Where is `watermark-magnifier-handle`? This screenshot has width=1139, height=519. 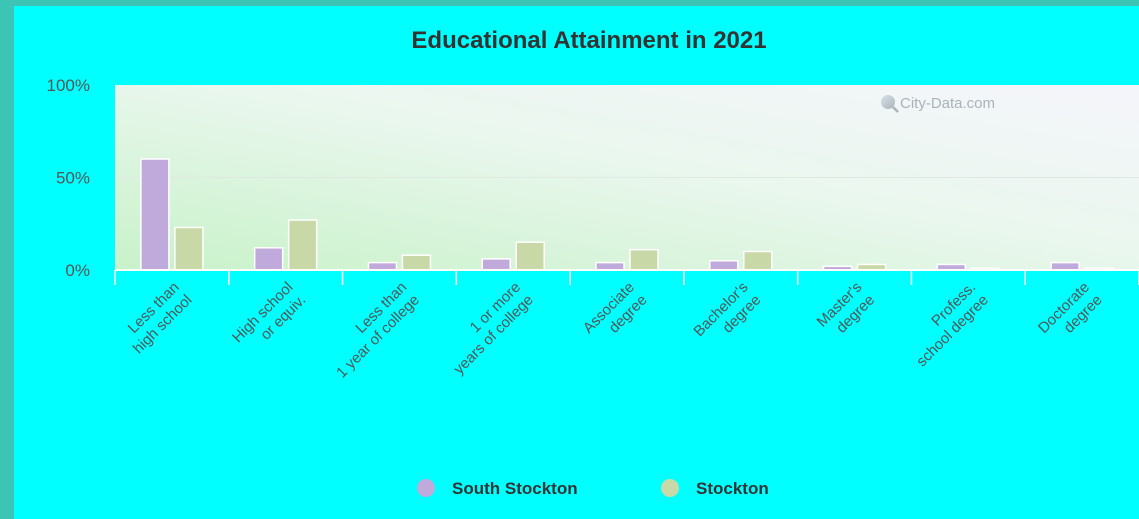
watermark-magnifier-handle is located at coordinates (895, 109).